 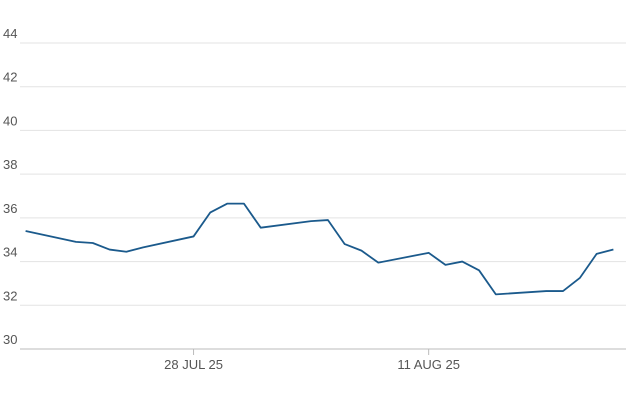 I want to click on y-tick-label: 36, so click(x=10, y=208).